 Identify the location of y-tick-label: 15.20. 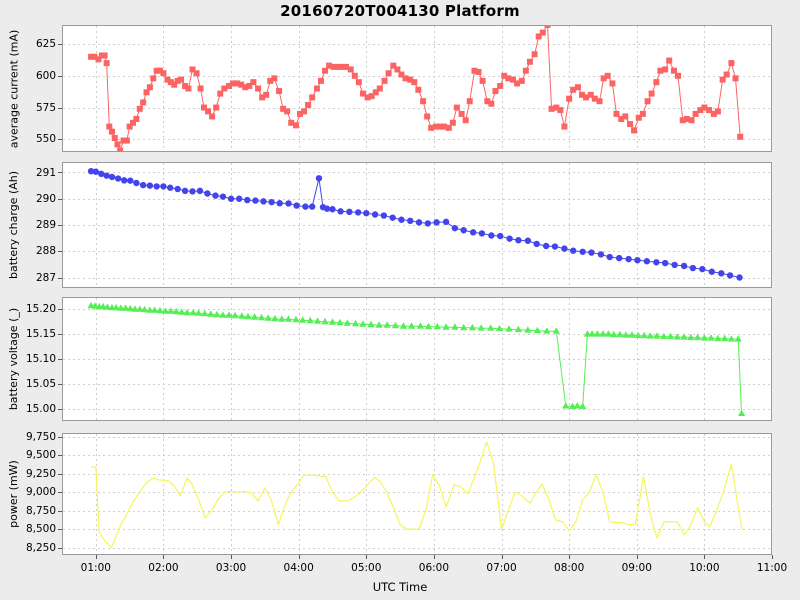
(40, 309).